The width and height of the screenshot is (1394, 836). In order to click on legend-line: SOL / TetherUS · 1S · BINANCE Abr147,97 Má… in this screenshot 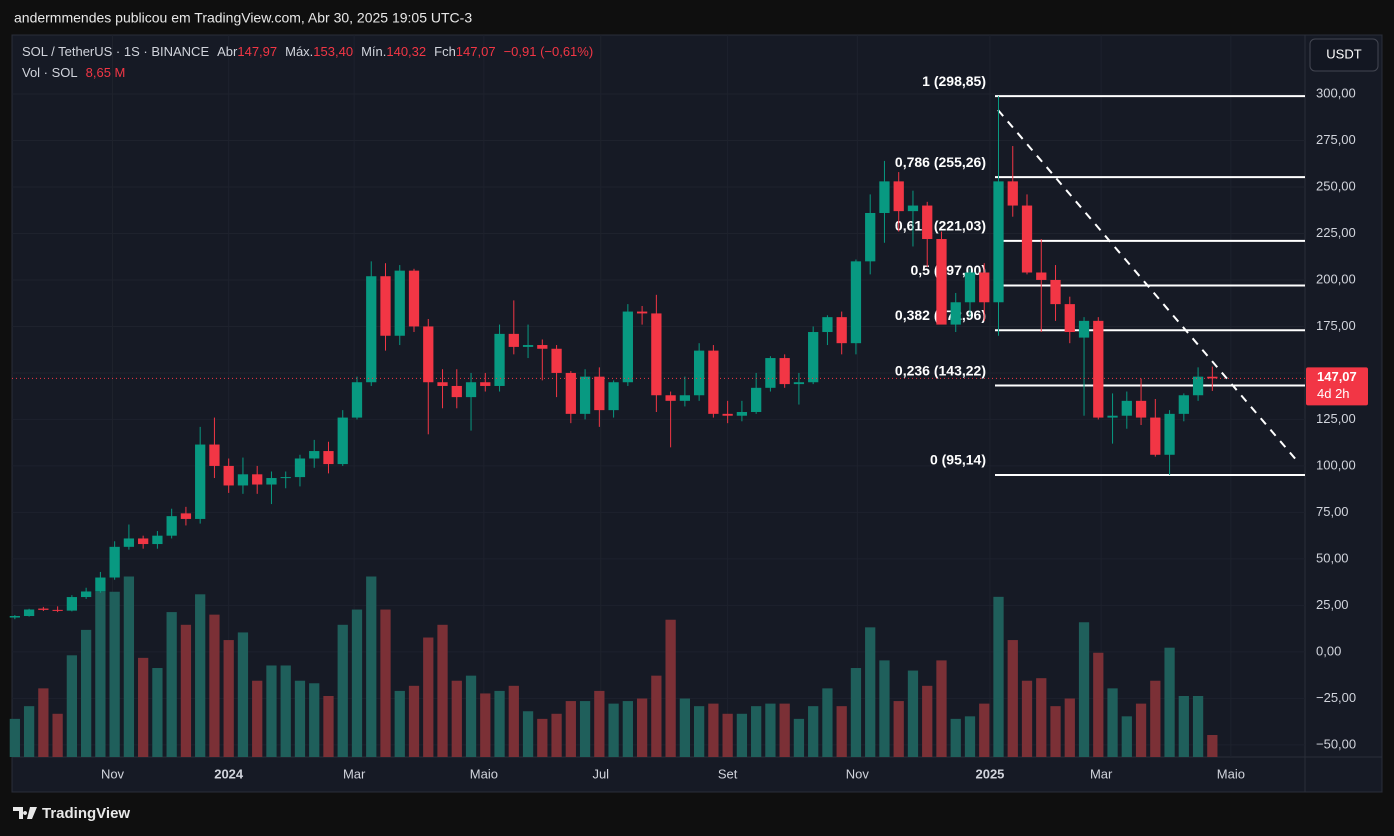, I will do `click(307, 51)`.